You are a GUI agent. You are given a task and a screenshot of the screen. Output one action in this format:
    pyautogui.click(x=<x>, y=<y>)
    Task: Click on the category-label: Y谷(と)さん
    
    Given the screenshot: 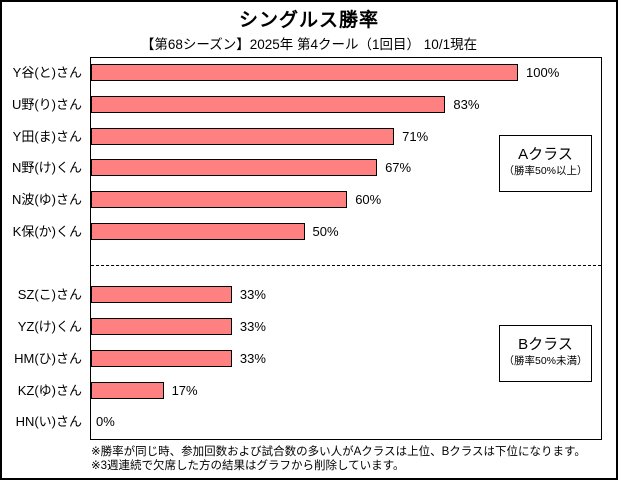 What is the action you would take?
    pyautogui.click(x=47, y=72)
    